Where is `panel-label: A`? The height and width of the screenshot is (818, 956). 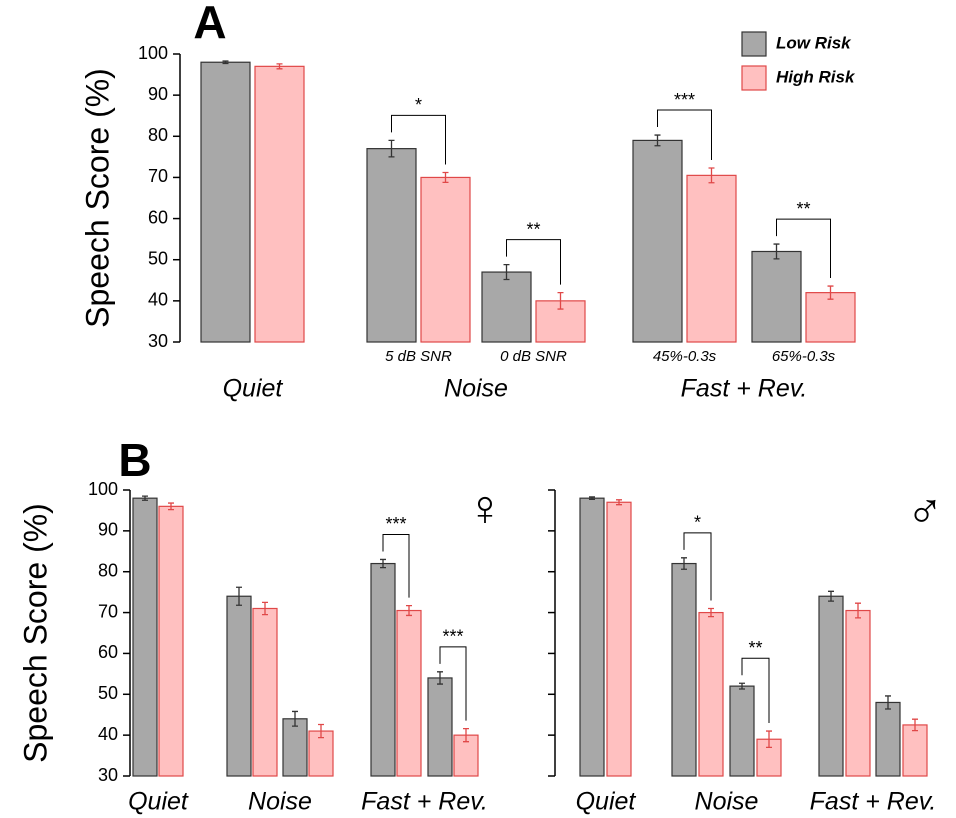
panel-label: A is located at coordinates (209, 24).